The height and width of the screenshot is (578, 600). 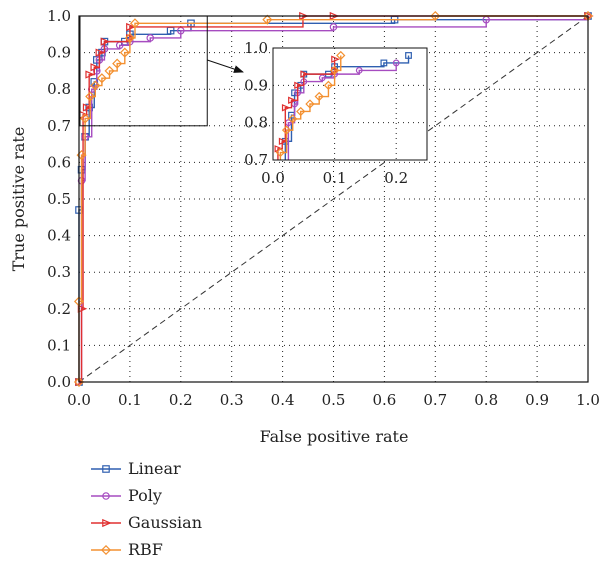 I want to click on inset-series-group, so click(x=343, y=105).